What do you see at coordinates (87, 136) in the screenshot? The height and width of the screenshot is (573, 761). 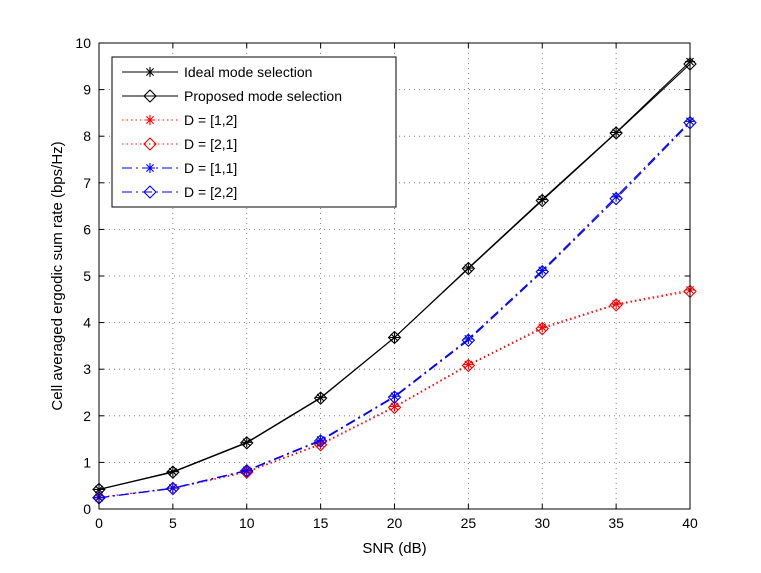 I see `y-tick-label: 8` at bounding box center [87, 136].